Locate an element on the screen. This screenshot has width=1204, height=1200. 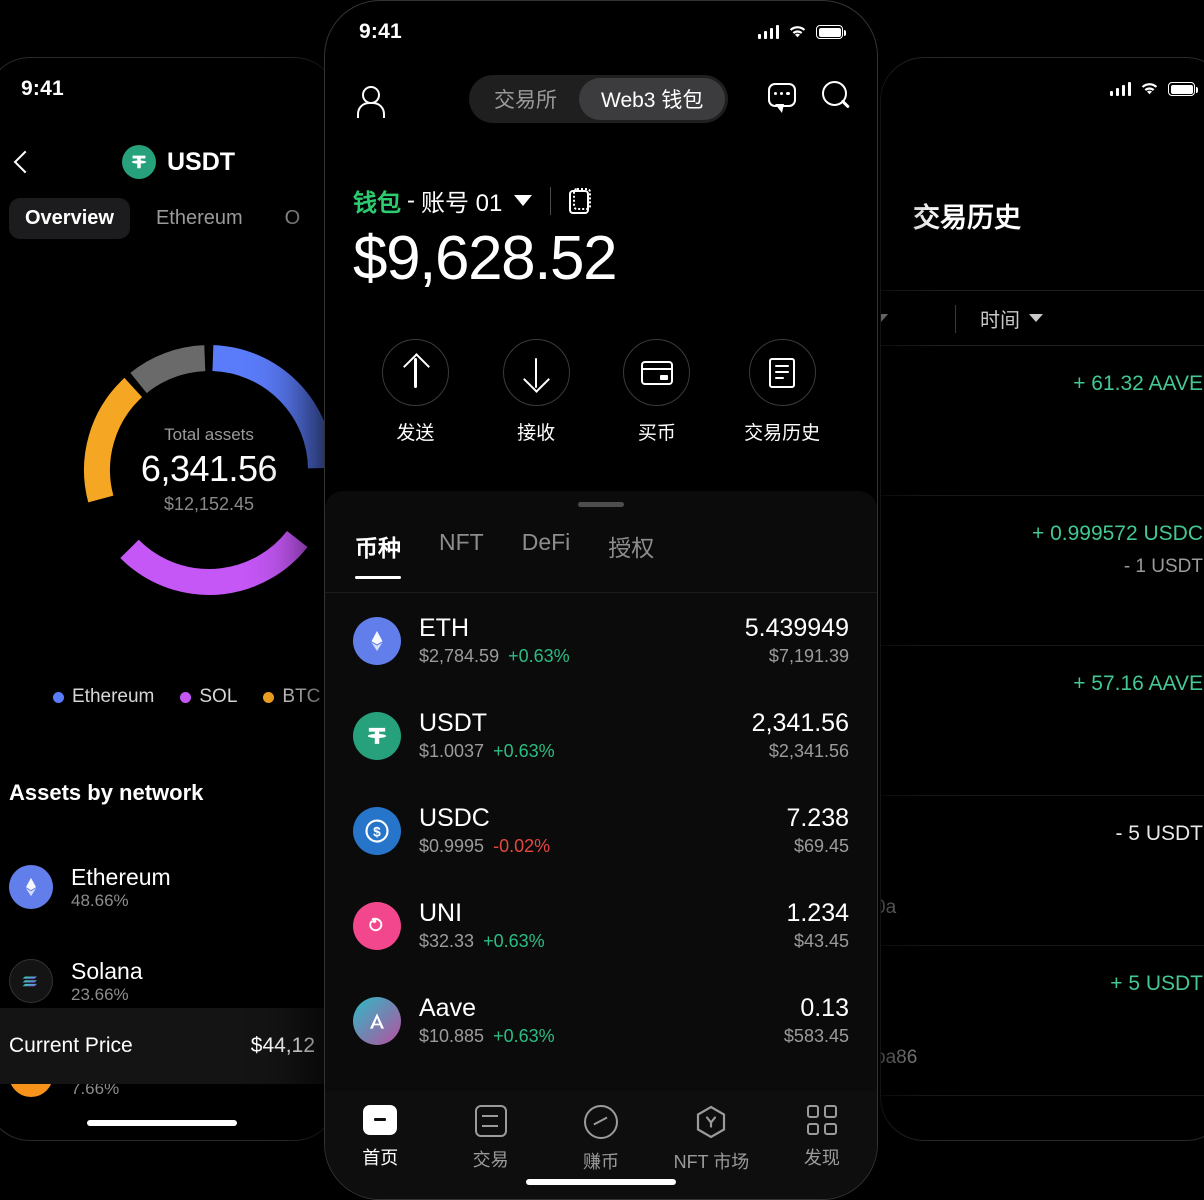
filter-time-label: 时间 is located at coordinates (1000, 320).